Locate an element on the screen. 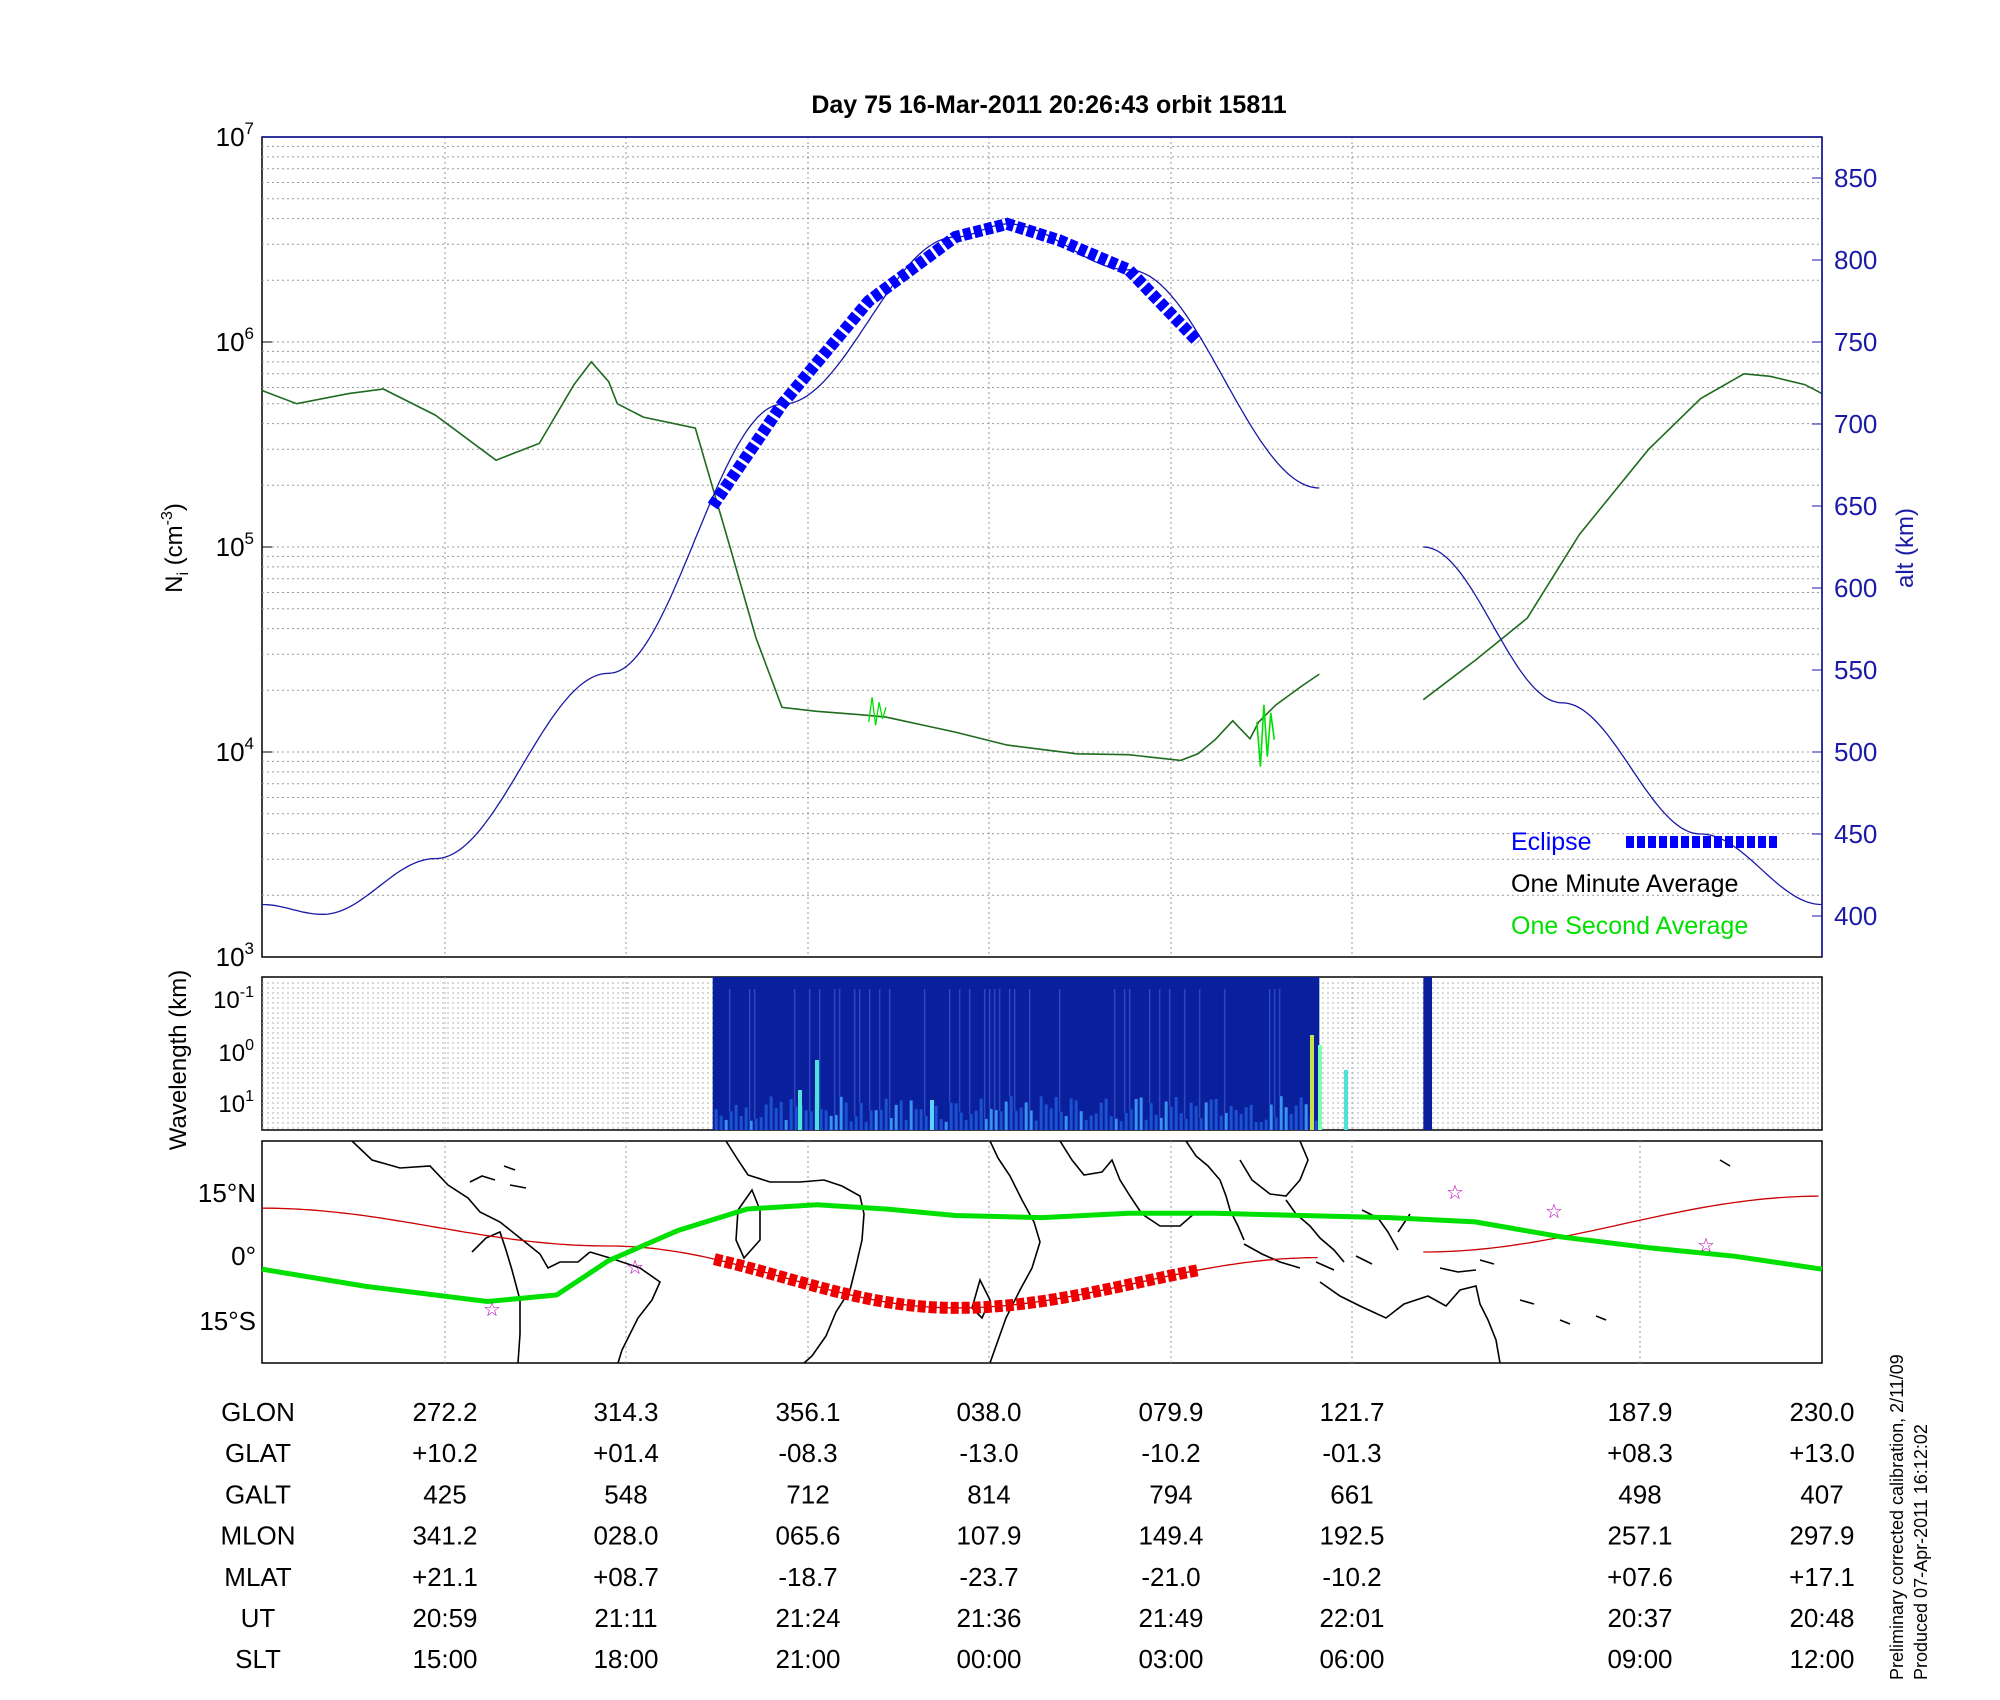  table-cell: 314.3 is located at coordinates (625, 1412).